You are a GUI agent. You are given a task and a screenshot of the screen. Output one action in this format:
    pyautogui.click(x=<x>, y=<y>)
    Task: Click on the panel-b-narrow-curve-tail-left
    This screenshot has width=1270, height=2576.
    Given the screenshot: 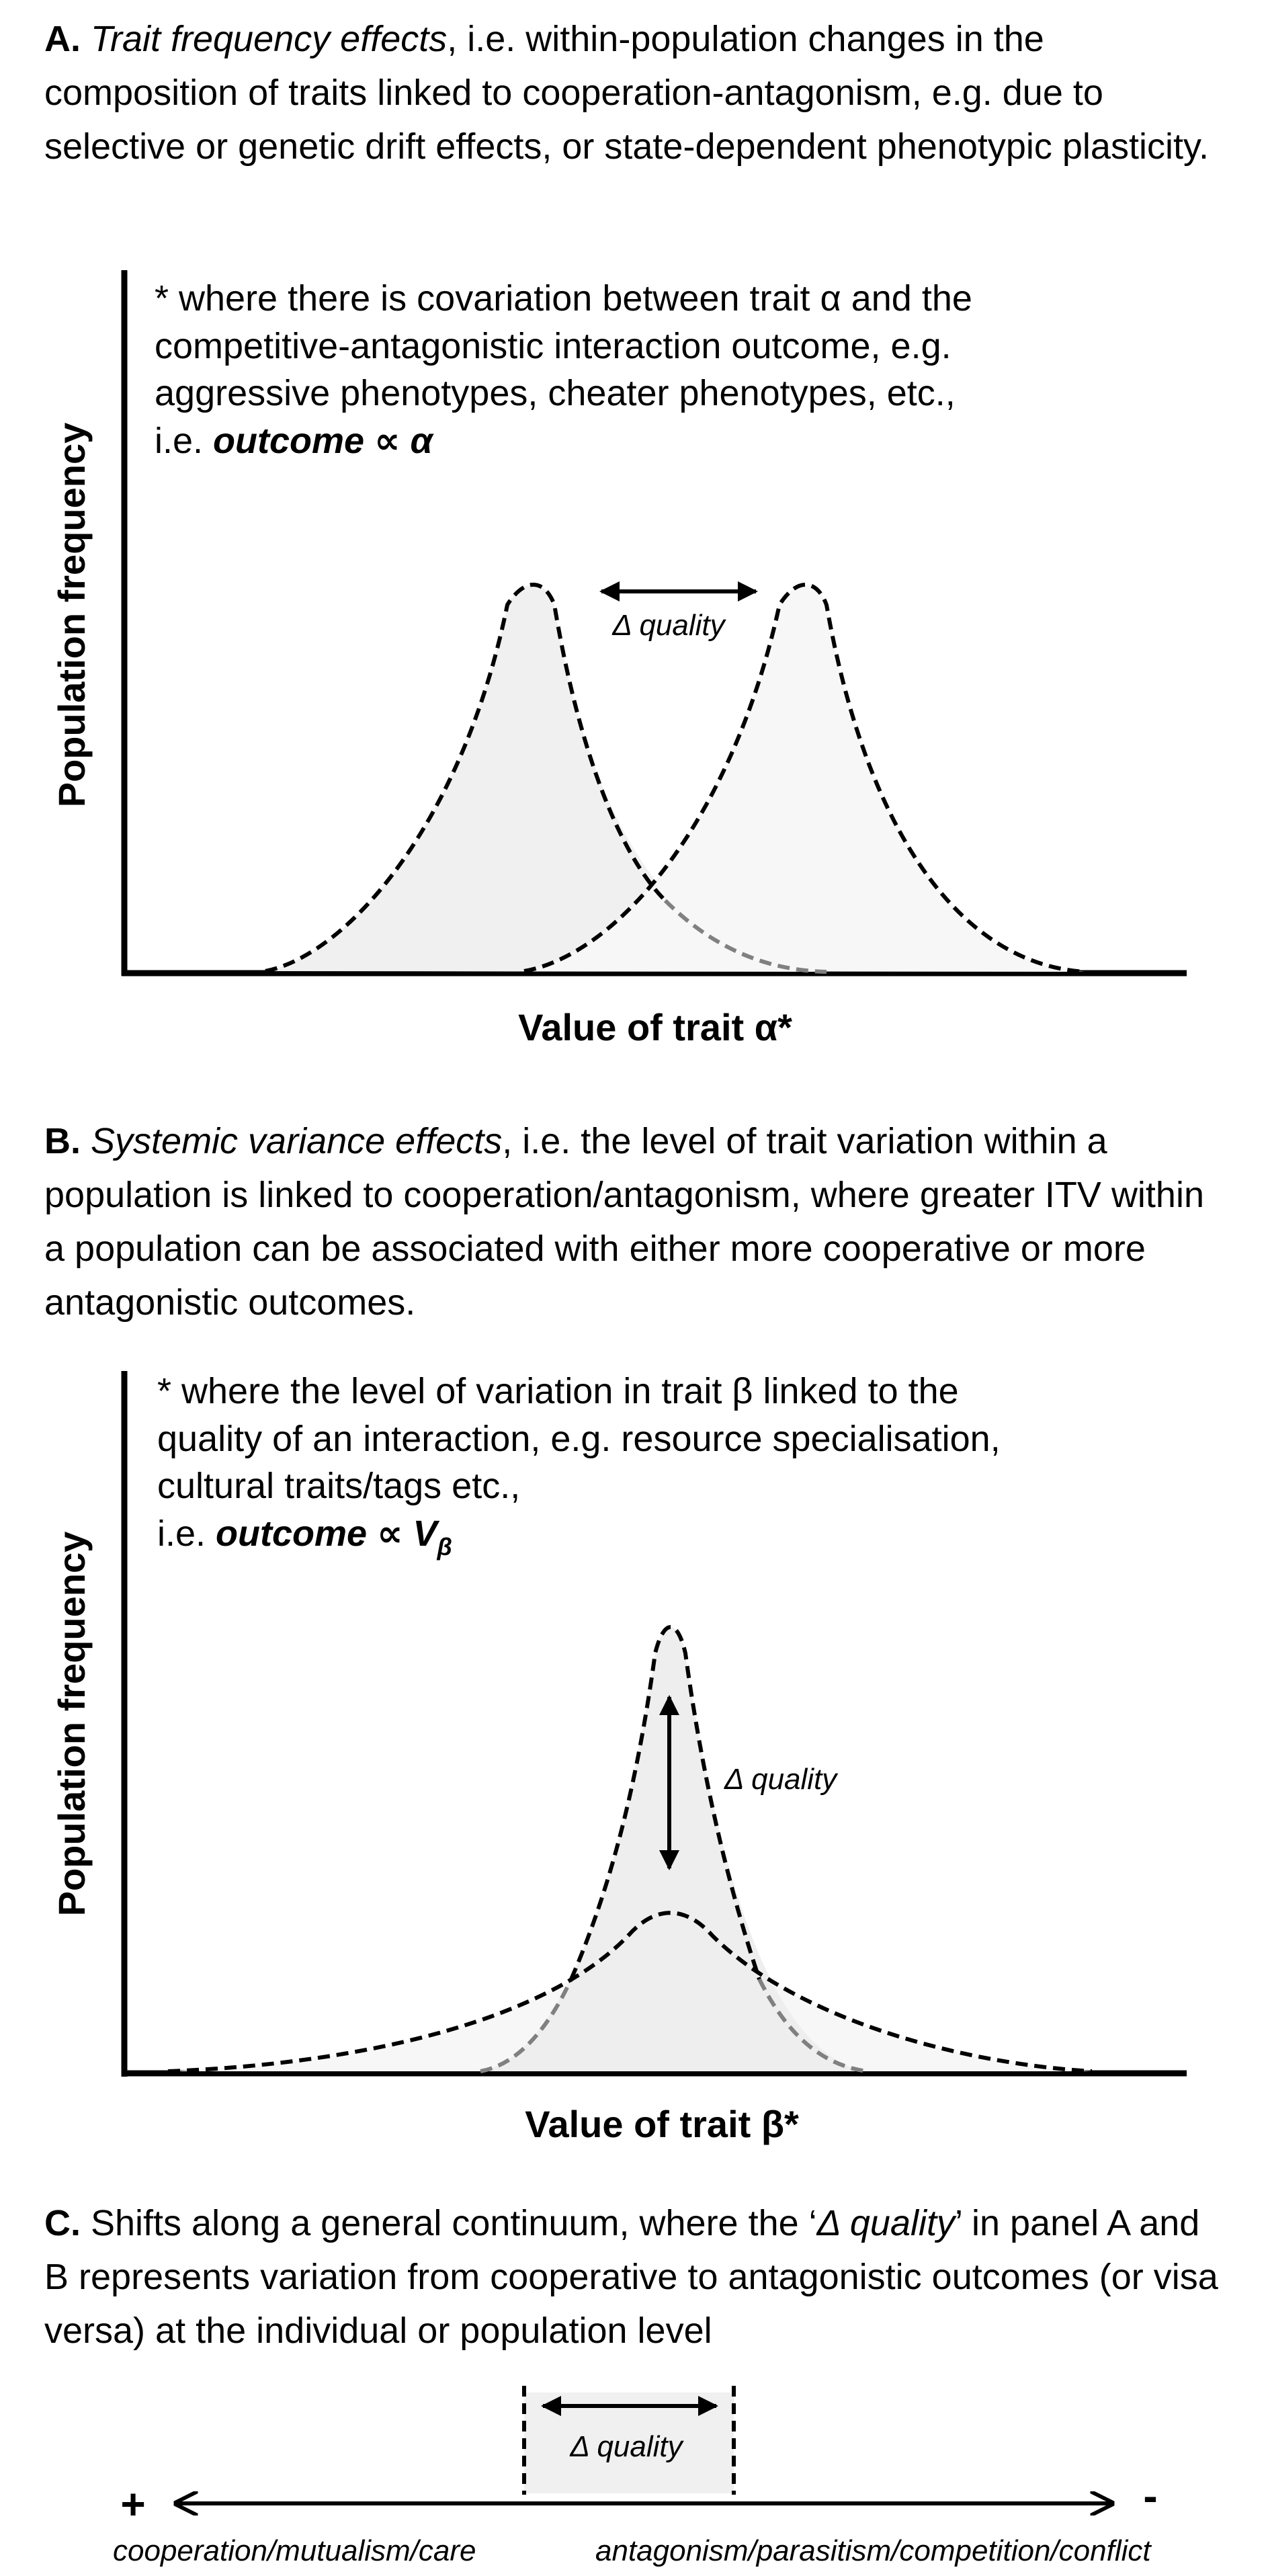 What is the action you would take?
    pyautogui.click(x=526, y=2025)
    